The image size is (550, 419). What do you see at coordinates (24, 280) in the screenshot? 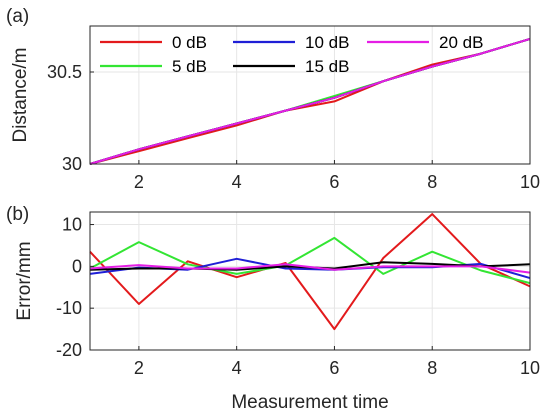
I see `panel-b-y-axis-label: Error/mm` at bounding box center [24, 280].